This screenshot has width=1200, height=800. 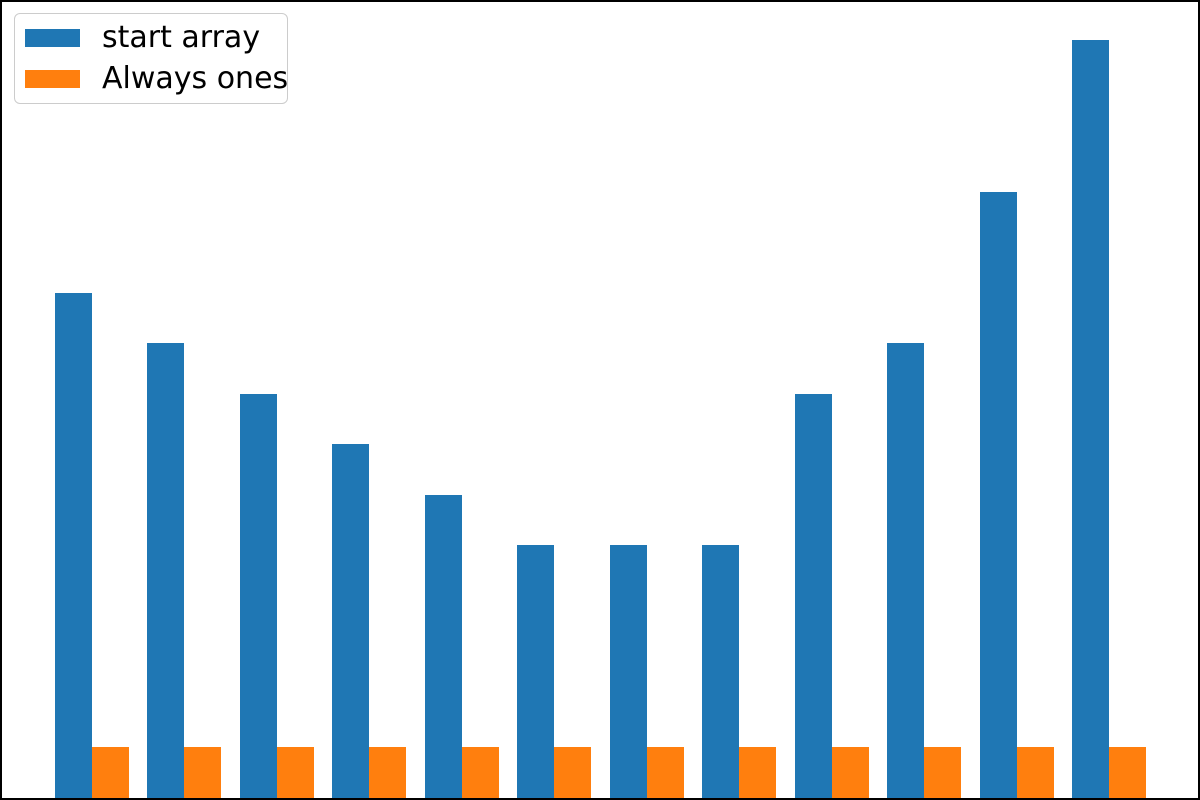 I want to click on legend-item-start-array: start array, so click(x=151, y=38).